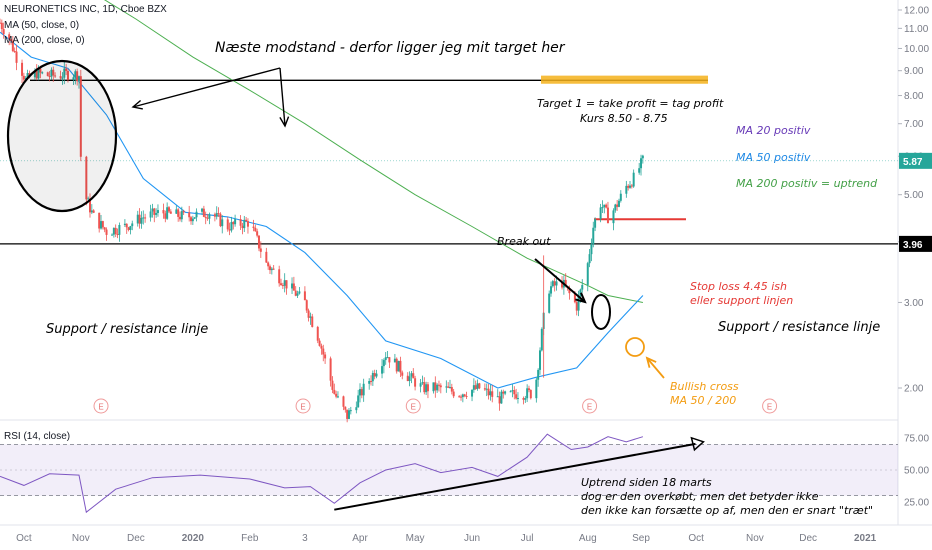 The width and height of the screenshot is (932, 550). I want to click on resistance-arrow-left-head, so click(137, 104).